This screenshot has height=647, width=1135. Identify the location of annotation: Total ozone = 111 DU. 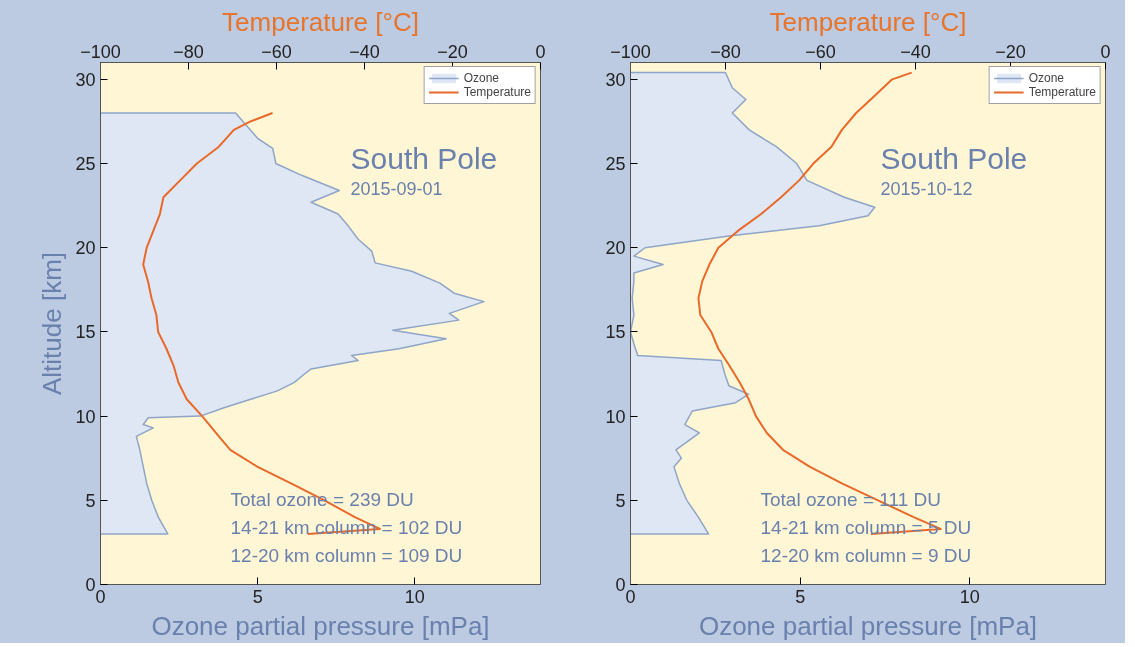
(850, 499).